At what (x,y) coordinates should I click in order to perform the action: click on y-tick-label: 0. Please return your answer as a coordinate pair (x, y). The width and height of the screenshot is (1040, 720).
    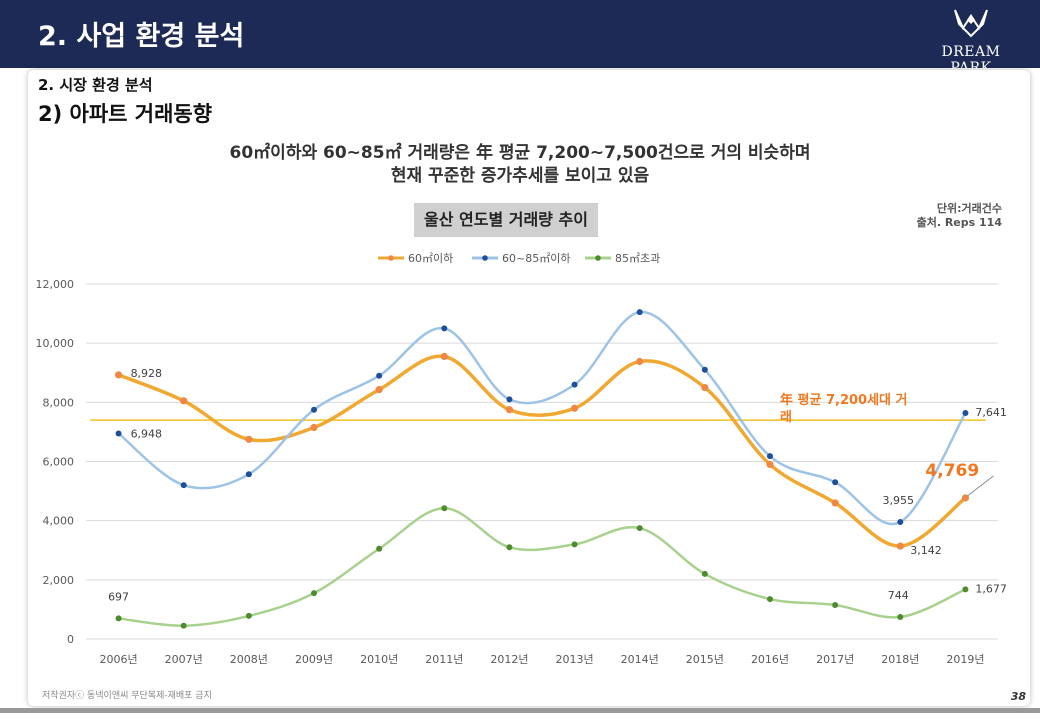
    Looking at the image, I should click on (70, 639).